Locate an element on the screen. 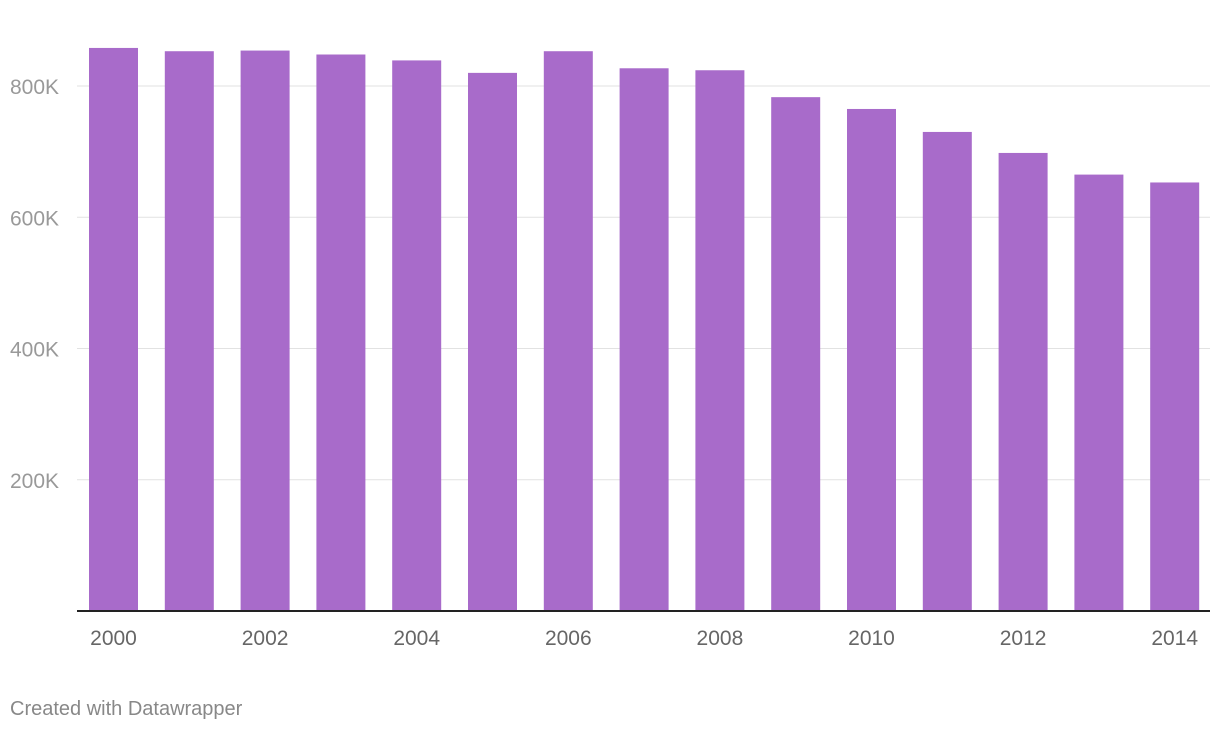  bar-2009 is located at coordinates (796, 354).